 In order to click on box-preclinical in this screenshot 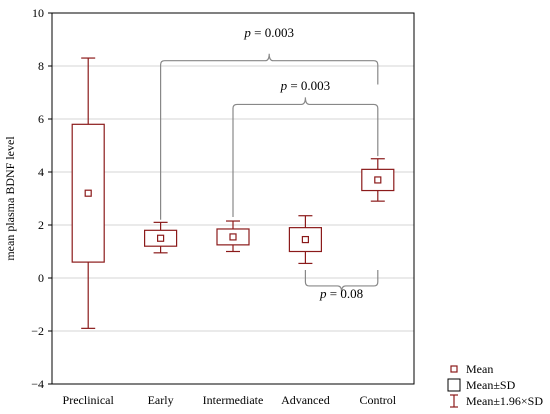, I will do `click(88, 193)`.